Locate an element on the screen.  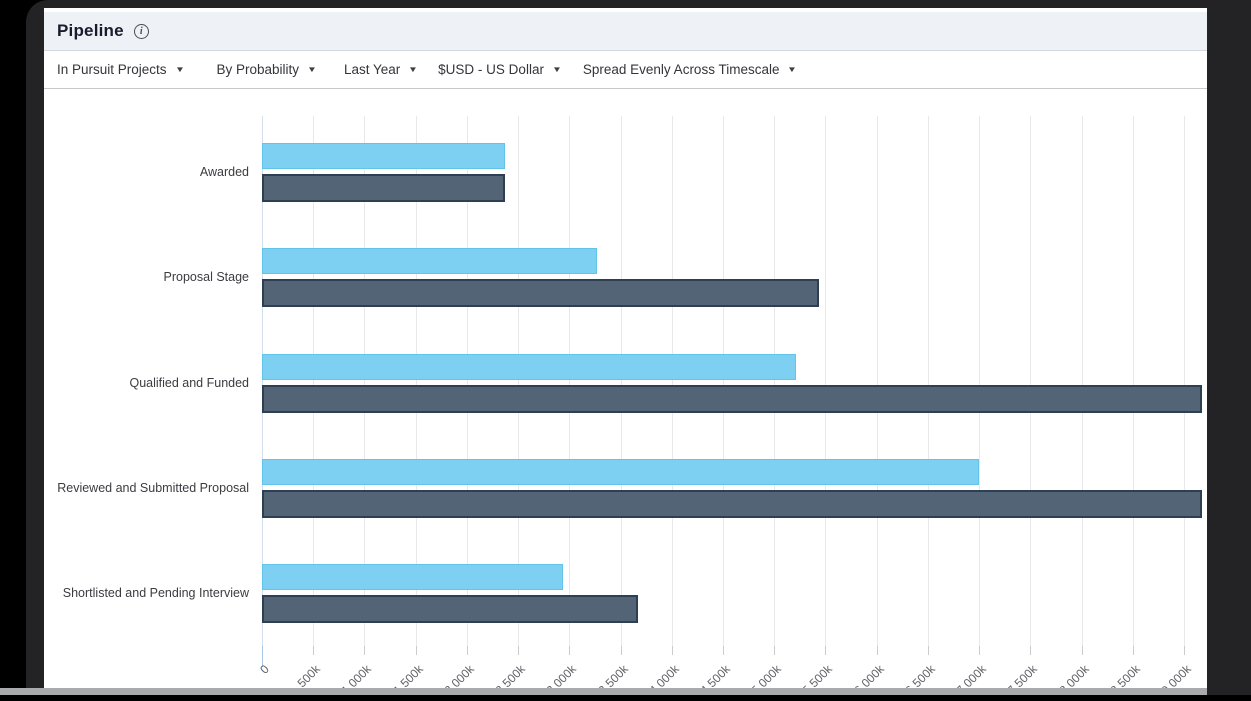
category-label: Awarded is located at coordinates (224, 172).